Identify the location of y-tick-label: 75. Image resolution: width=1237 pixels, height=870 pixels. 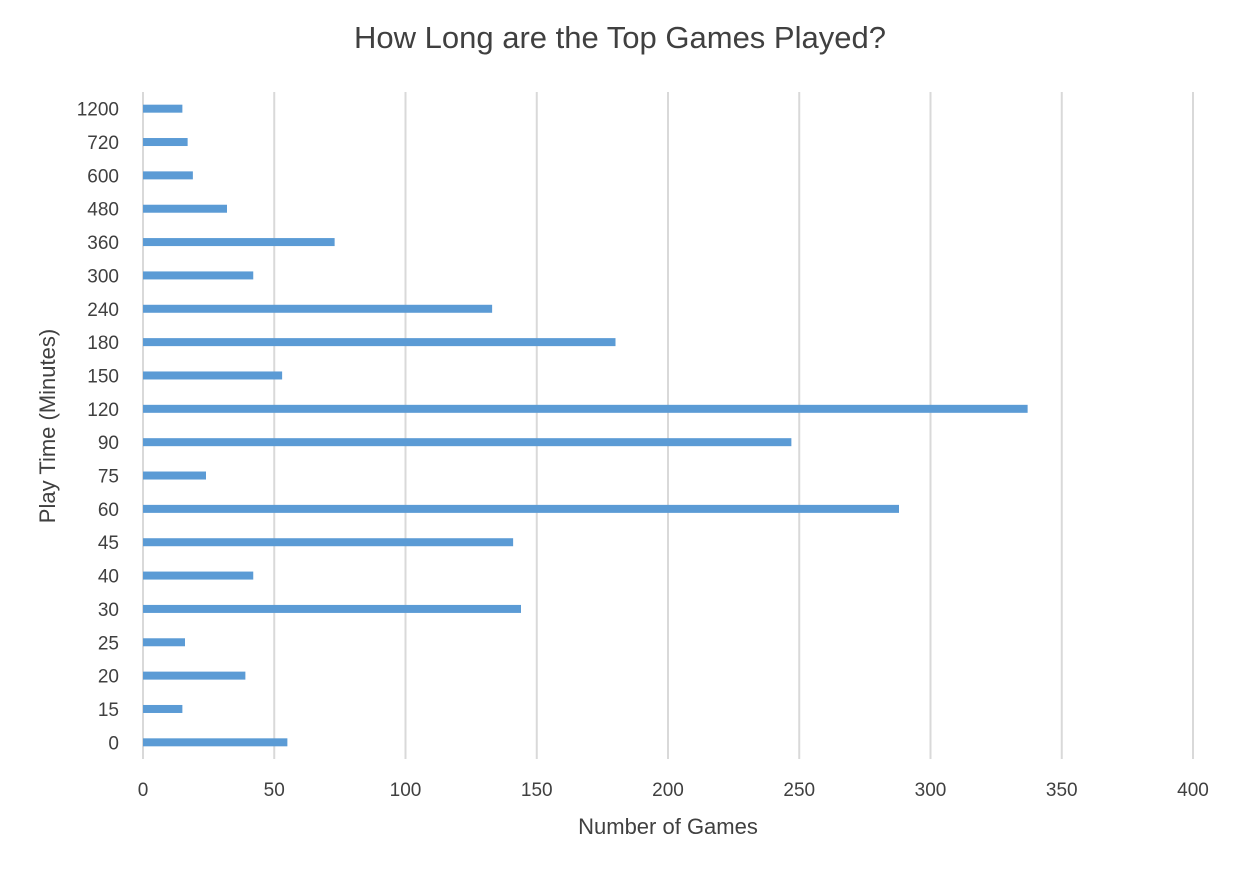
(108, 477).